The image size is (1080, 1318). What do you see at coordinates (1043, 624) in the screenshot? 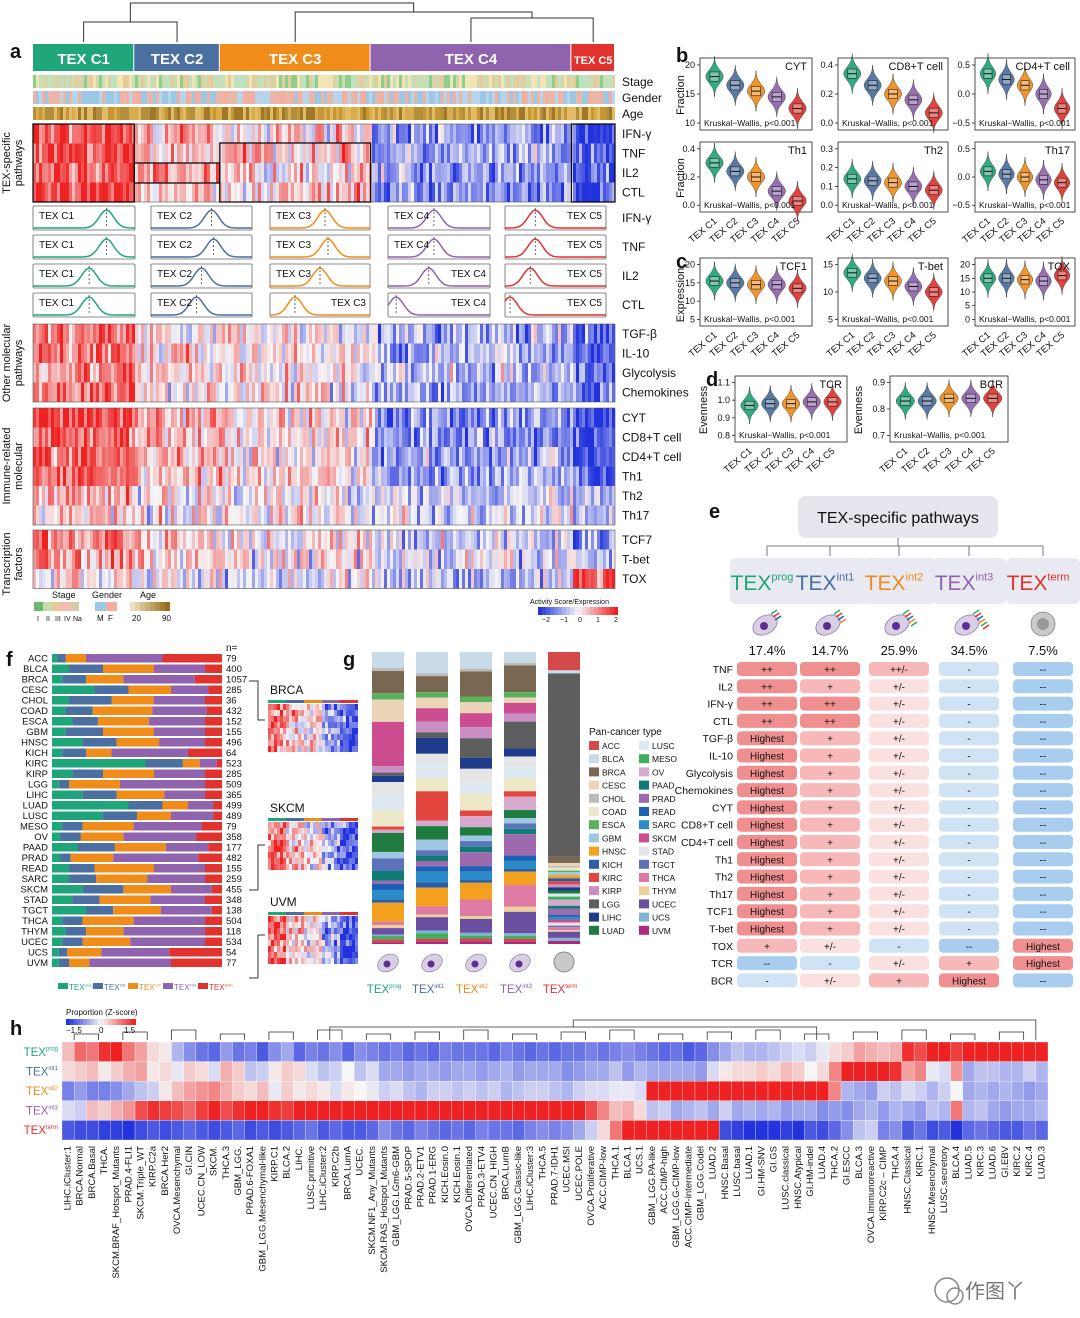
I see `cell-icon` at bounding box center [1043, 624].